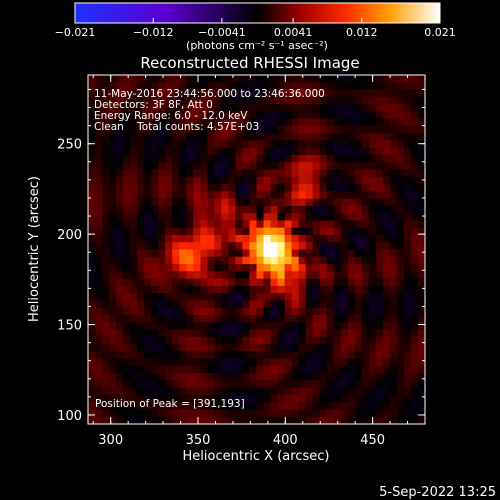  Describe the element at coordinates (69, 235) in the screenshot. I see `y-tick-label: 200` at that location.